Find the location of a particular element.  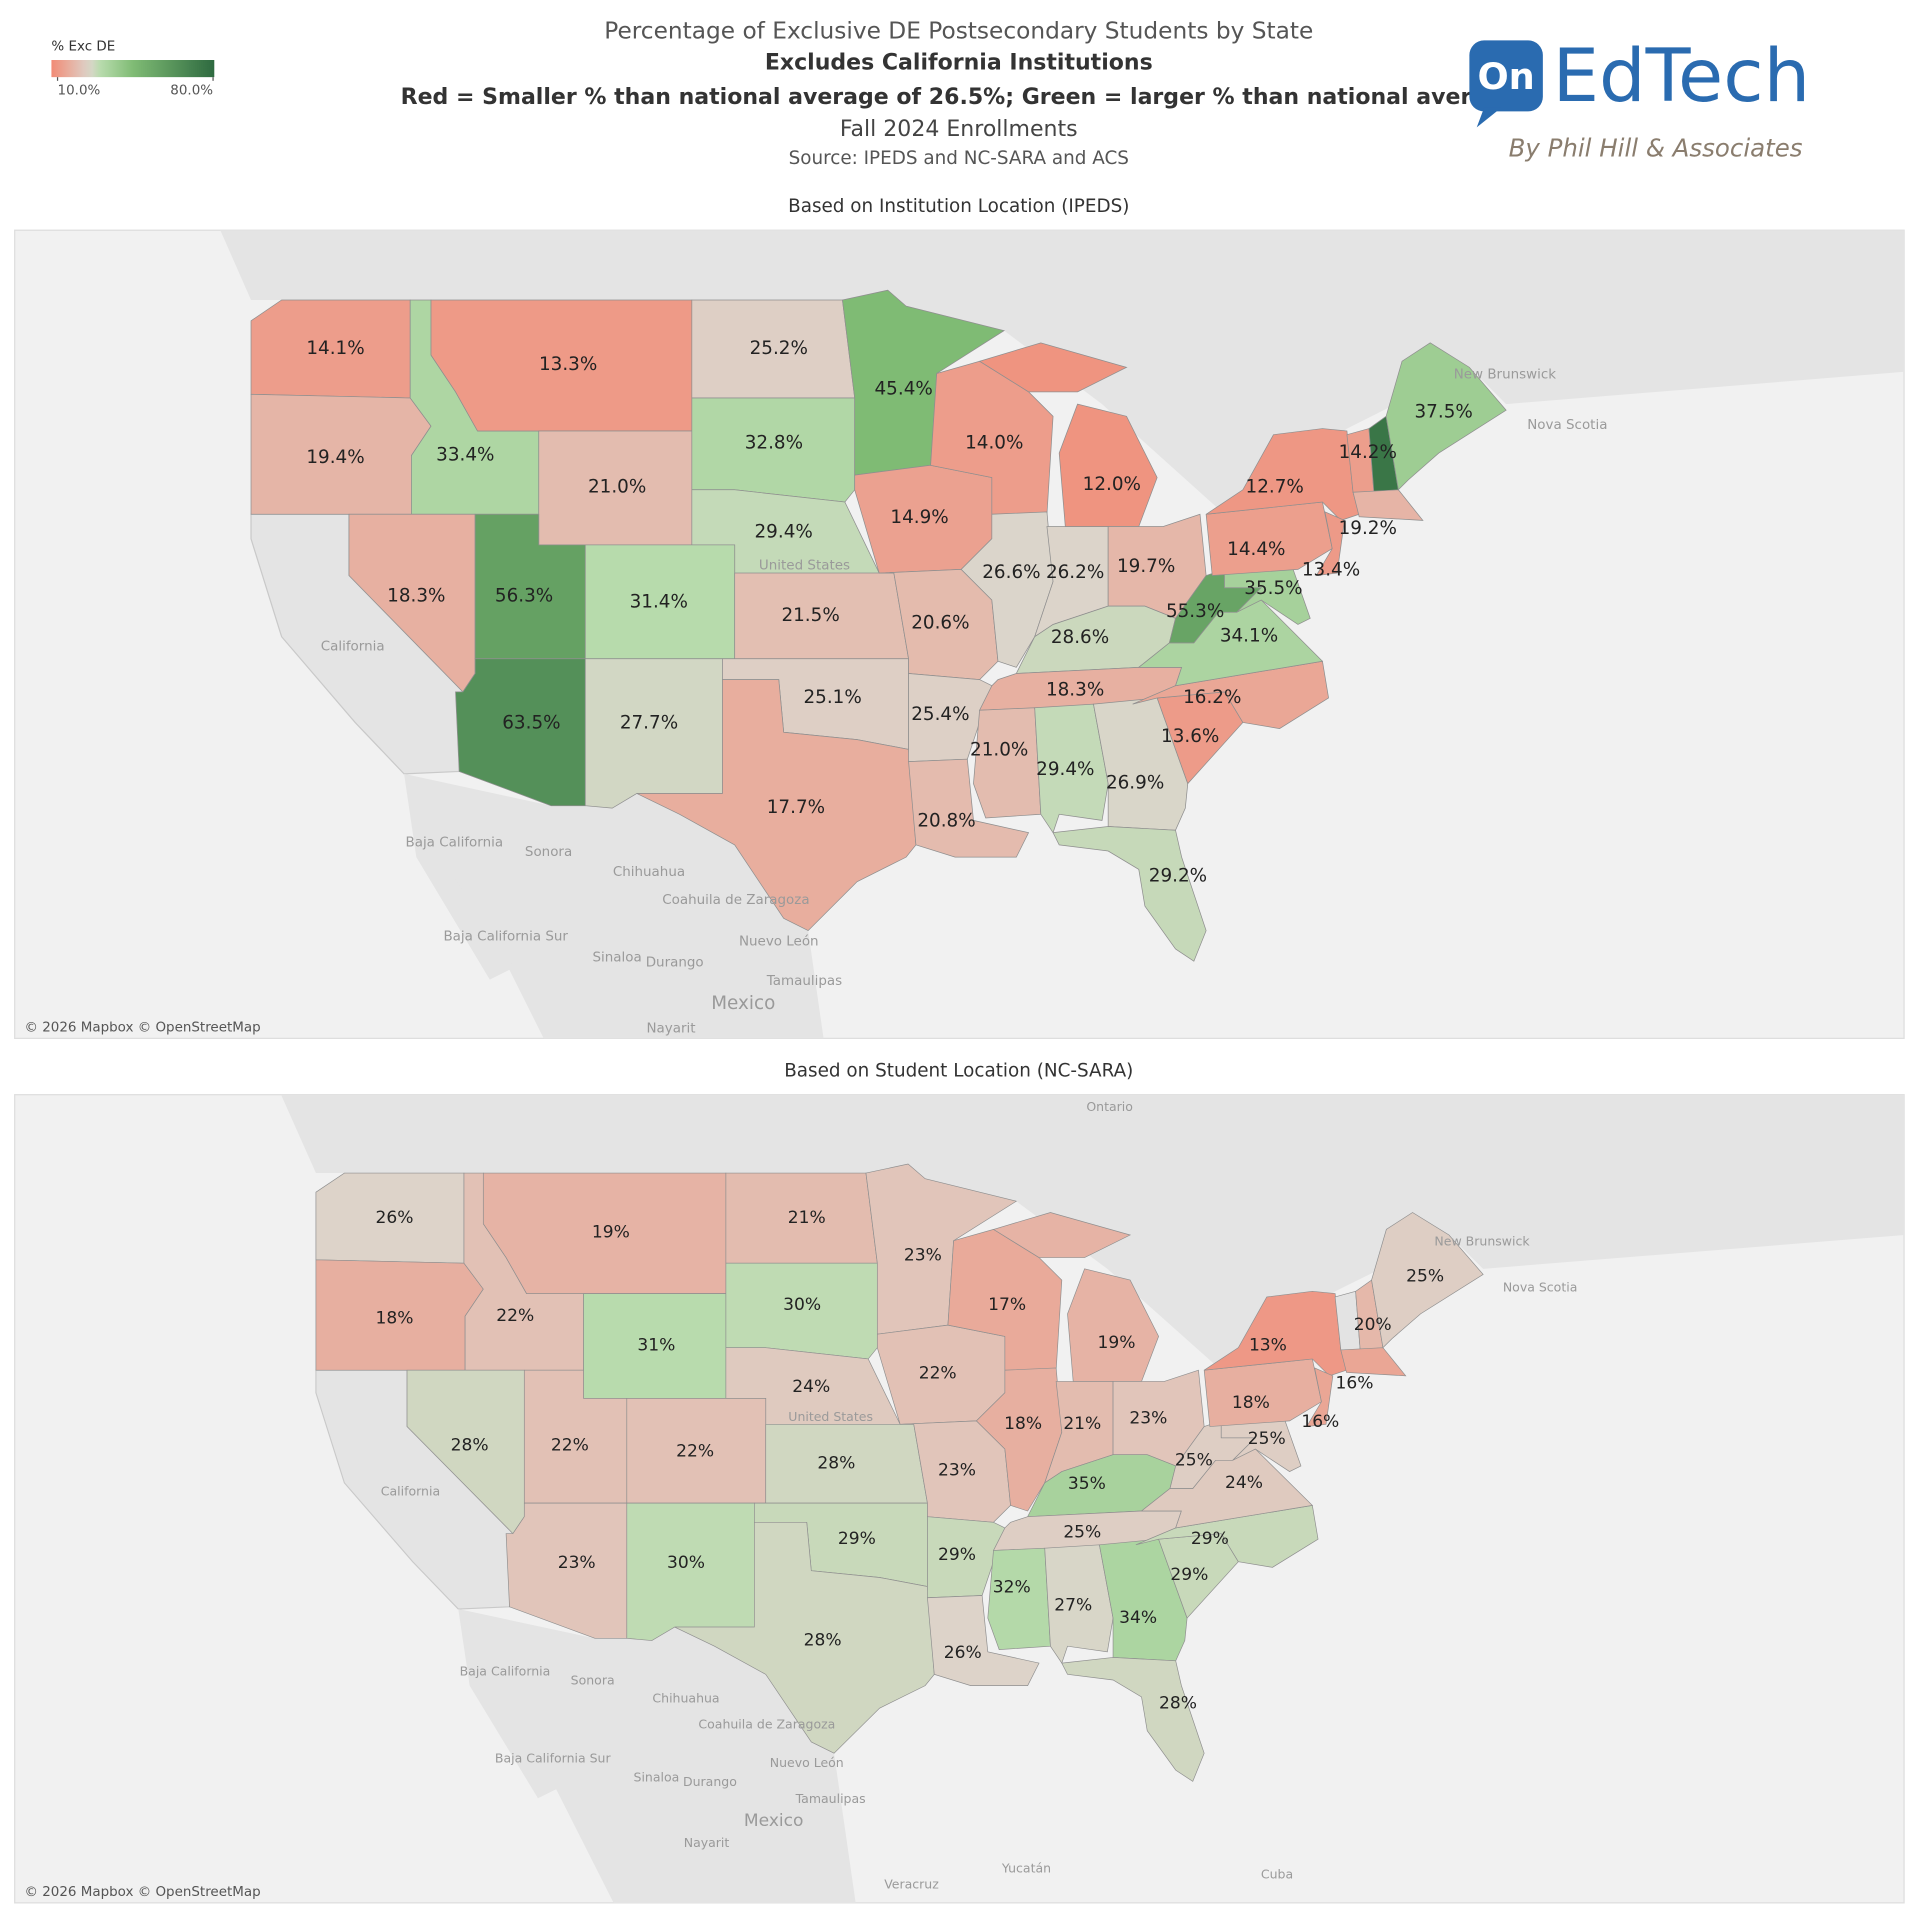

basemap-label: Veracruz is located at coordinates (911, 1884).